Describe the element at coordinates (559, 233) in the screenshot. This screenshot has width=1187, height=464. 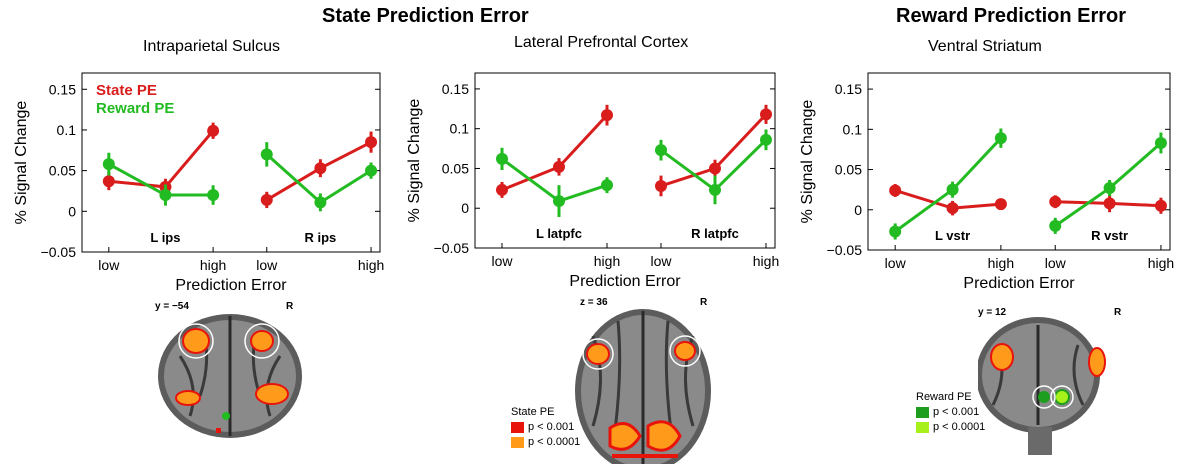
I see `region-label: L latpfc` at that location.